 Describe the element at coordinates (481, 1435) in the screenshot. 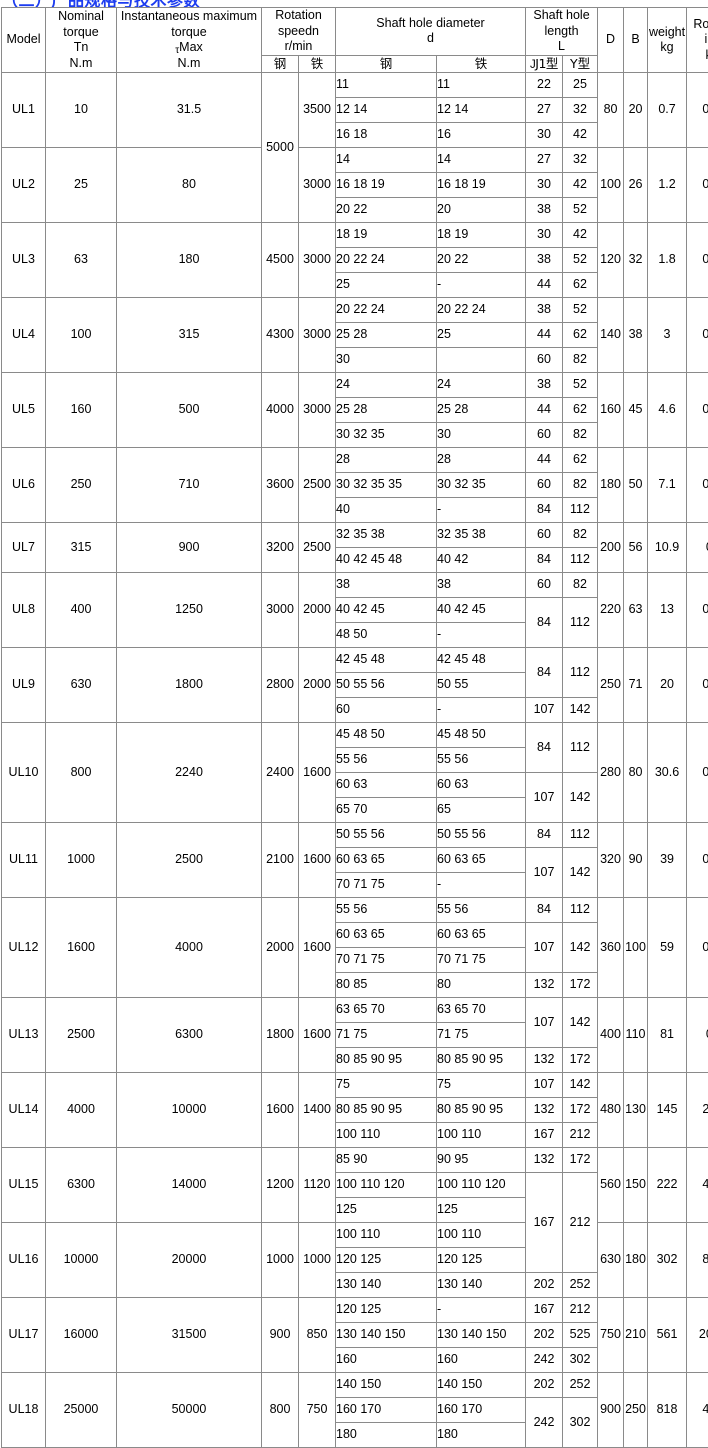

I see `cell-diameter-iron: 180` at that location.